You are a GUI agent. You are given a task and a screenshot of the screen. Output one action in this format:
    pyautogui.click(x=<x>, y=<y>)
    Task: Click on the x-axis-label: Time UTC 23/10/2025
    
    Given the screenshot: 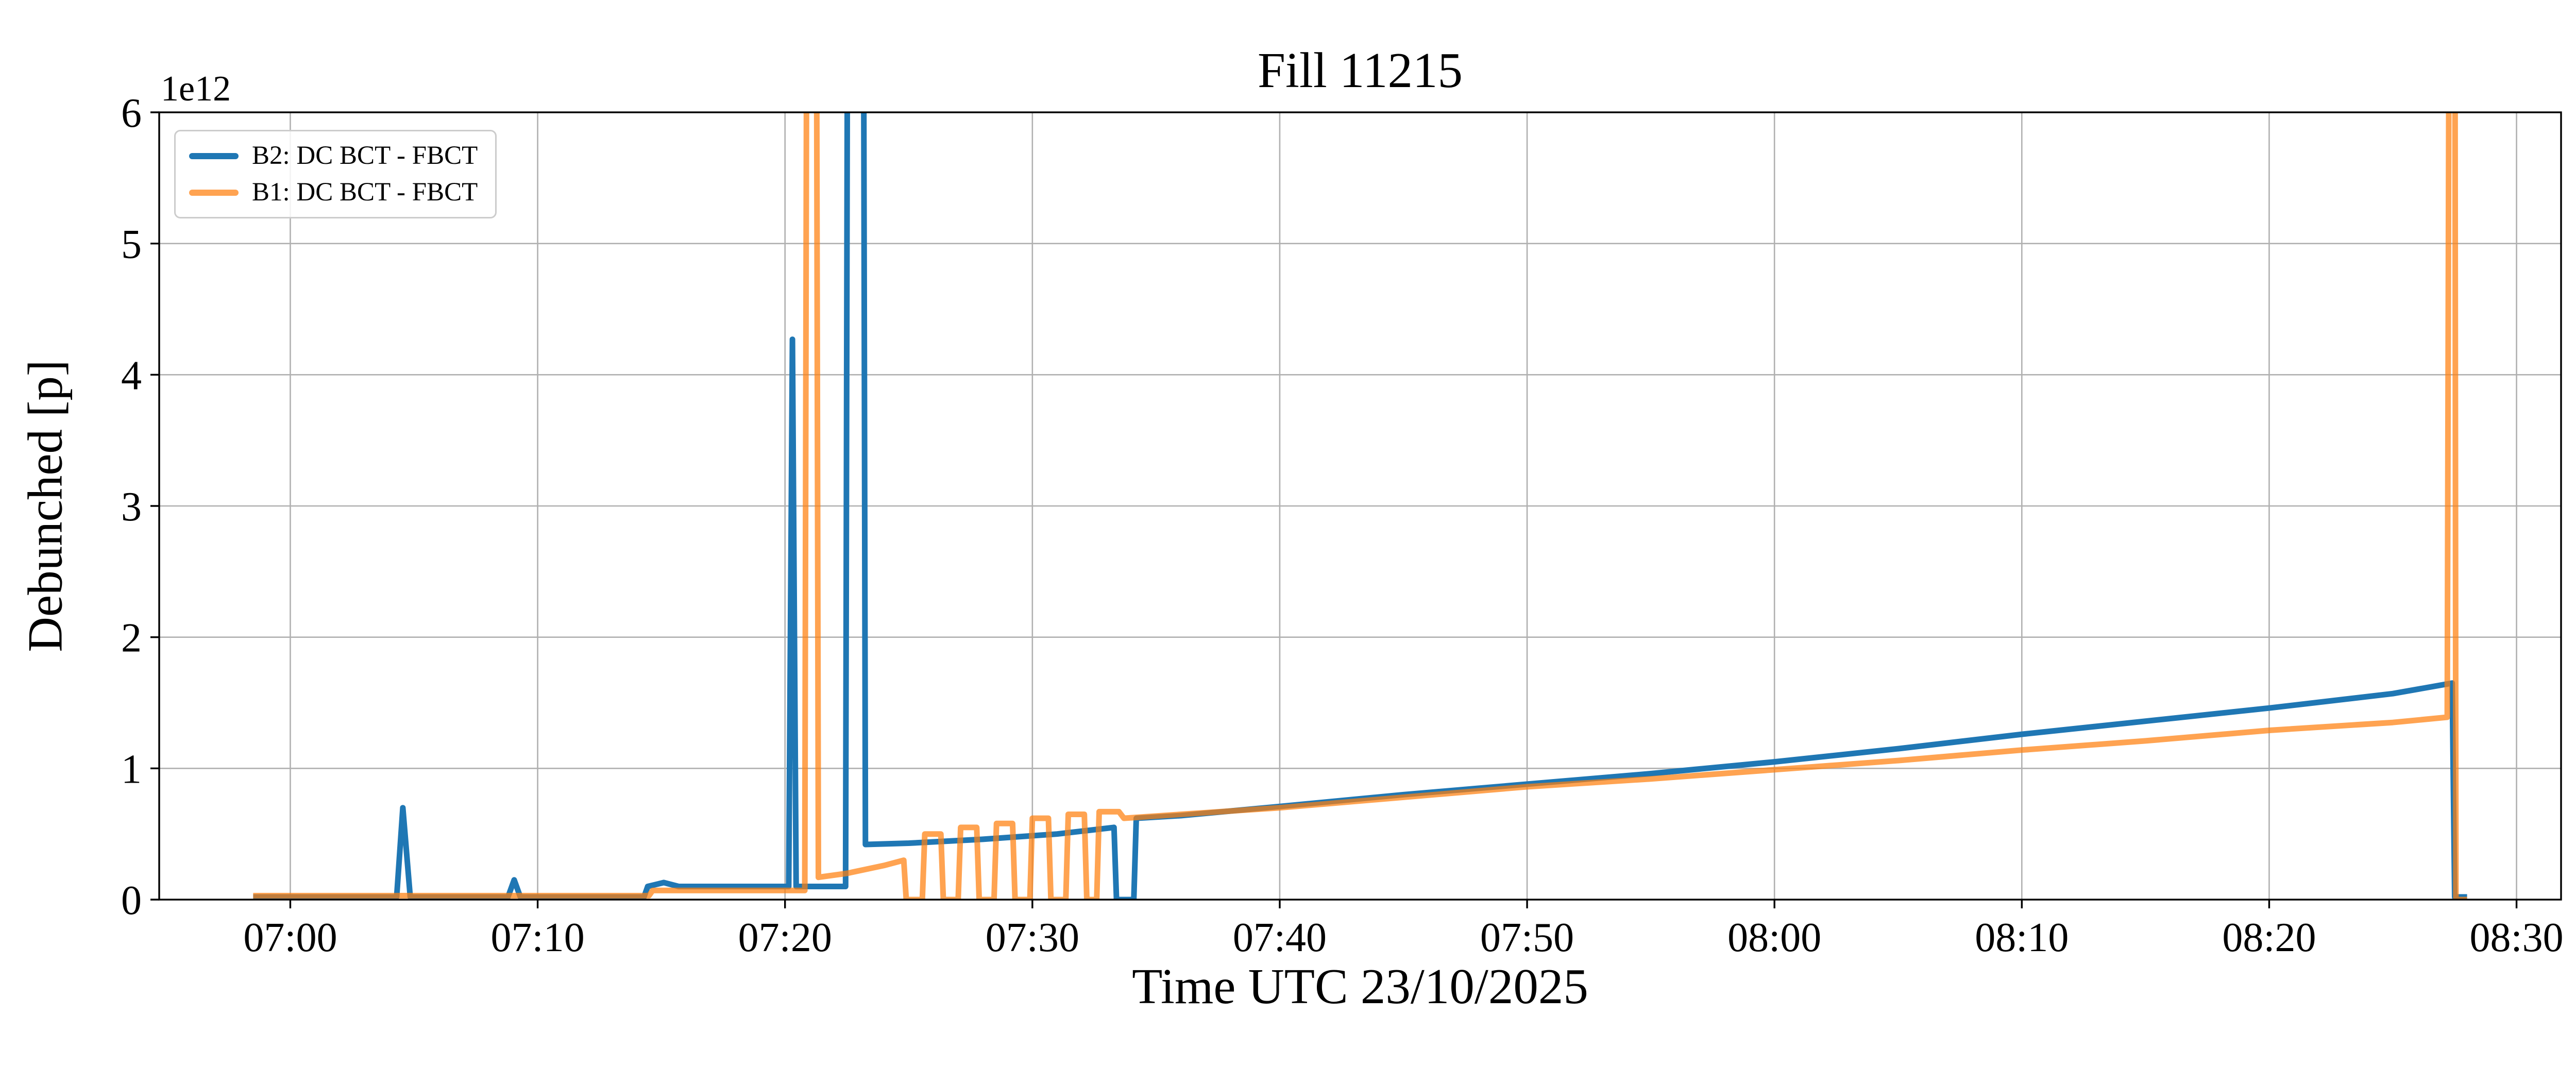 What is the action you would take?
    pyautogui.click(x=1360, y=986)
    